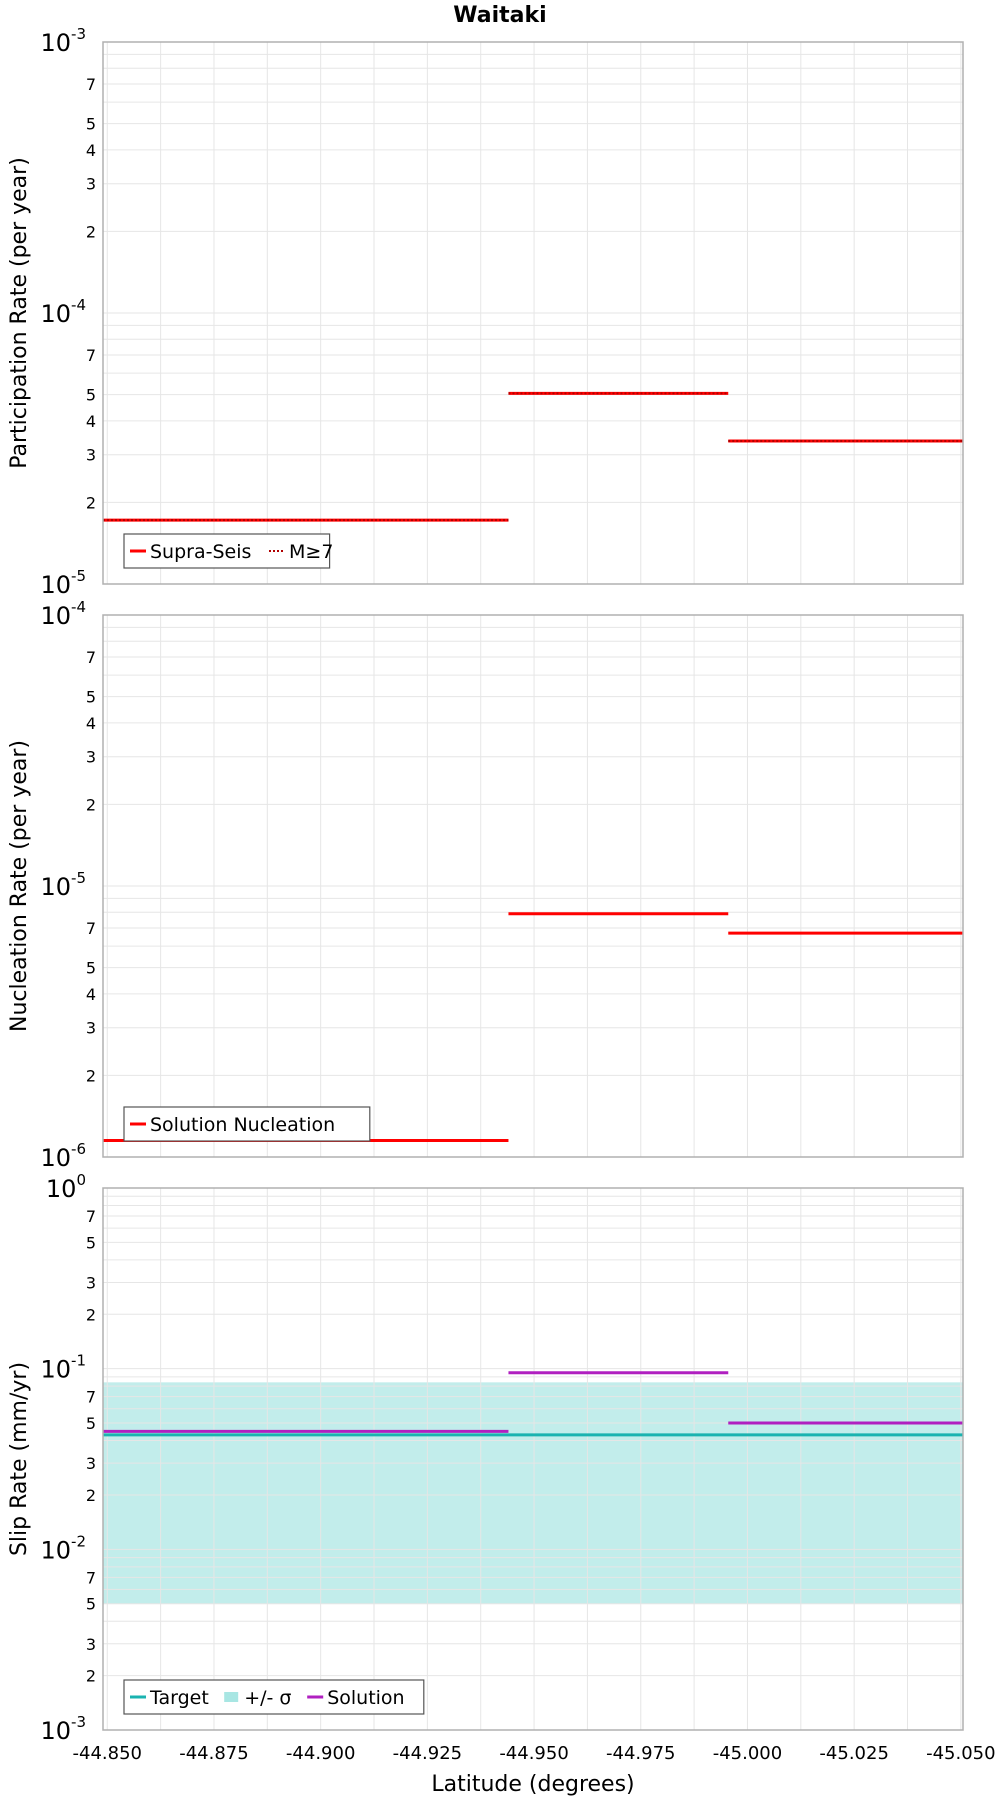 The height and width of the screenshot is (1800, 1000). I want to click on legend-swatch, so click(231, 1697).